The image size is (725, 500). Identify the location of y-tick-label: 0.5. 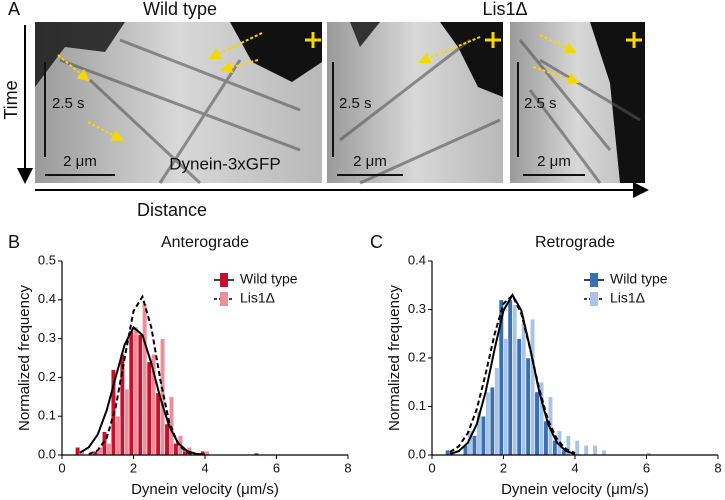
(47, 259).